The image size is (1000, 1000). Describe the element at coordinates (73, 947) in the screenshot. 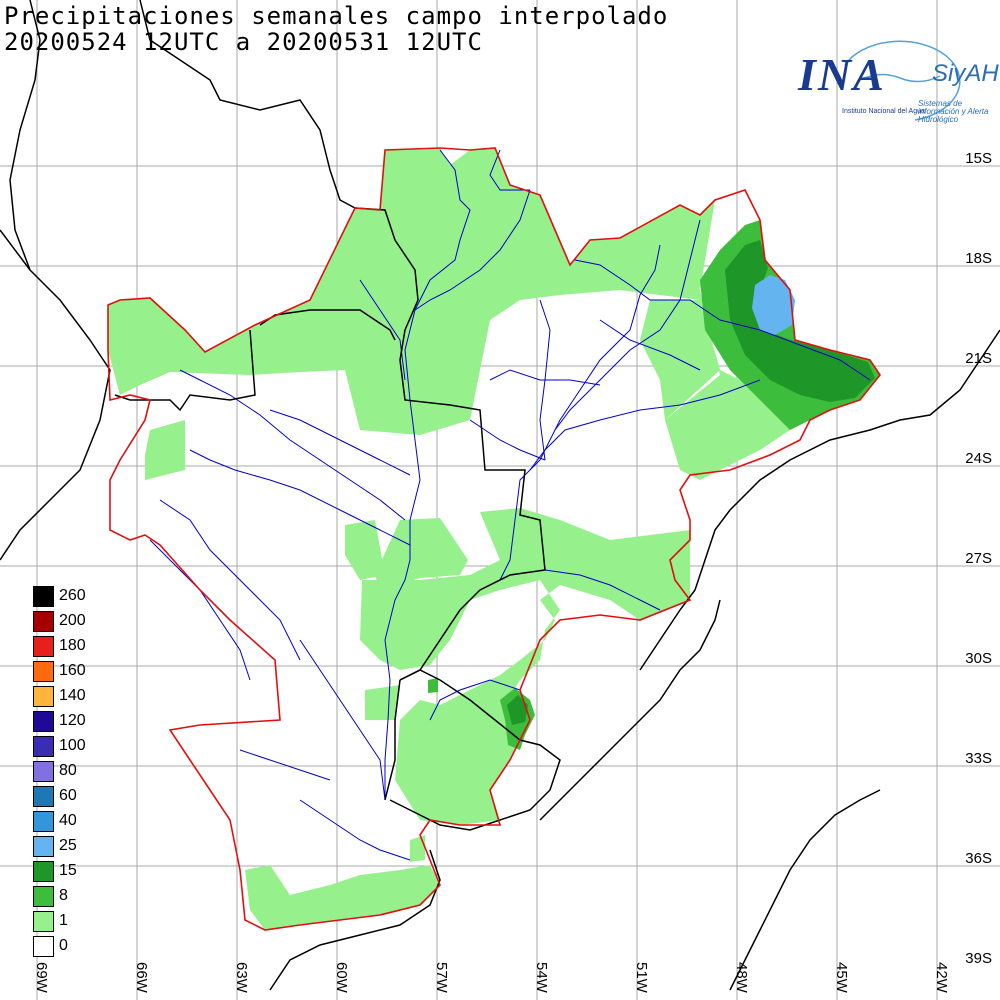

I see `legend-item: 0` at that location.